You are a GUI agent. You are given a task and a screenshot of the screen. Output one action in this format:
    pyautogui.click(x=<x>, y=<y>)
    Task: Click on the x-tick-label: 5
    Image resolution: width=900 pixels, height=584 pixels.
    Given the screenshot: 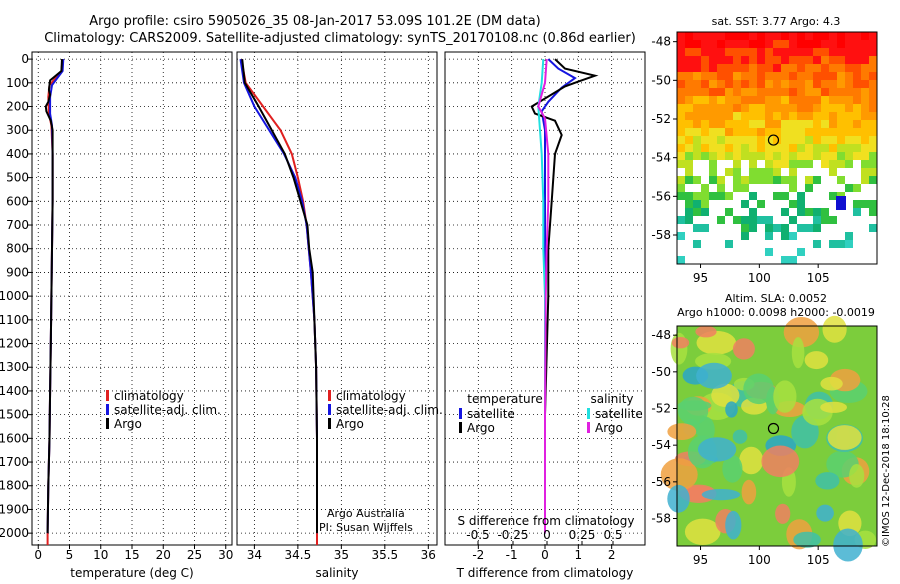 What is the action you would take?
    pyautogui.click(x=70, y=555)
    